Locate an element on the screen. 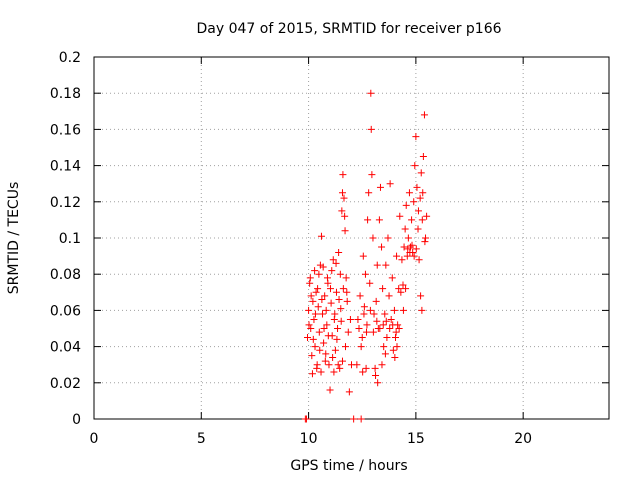 This screenshot has width=640, height=480. y-tick-labels: 0 0.02 0.04 0.06 0.08 0.1 0.12 0.14 0.16 0.18 0.2 is located at coordinates (65, 239).